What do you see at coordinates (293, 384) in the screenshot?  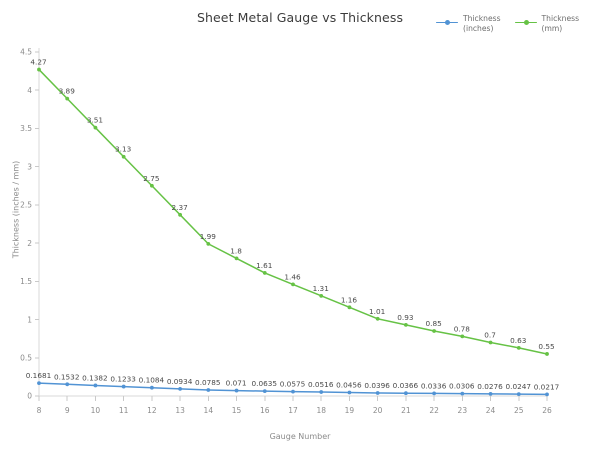 I see `data-point-label: 0.0575` at bounding box center [293, 384].